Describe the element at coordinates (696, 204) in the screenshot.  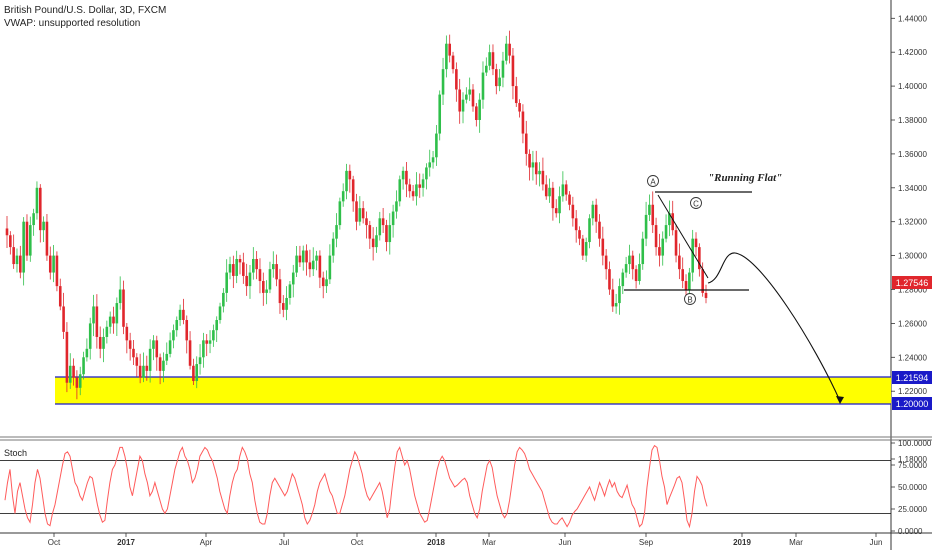
I see `wave-c-label: C` at that location.